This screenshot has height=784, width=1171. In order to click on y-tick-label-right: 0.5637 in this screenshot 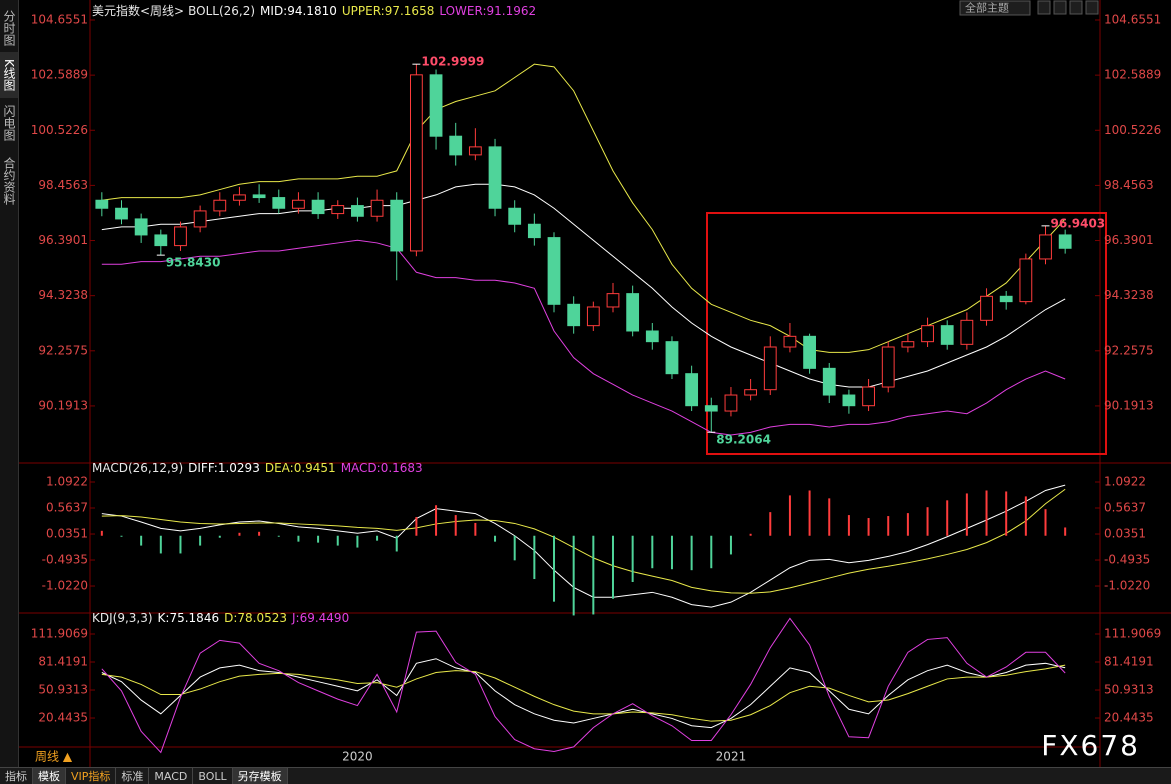, I will do `click(1125, 508)`.